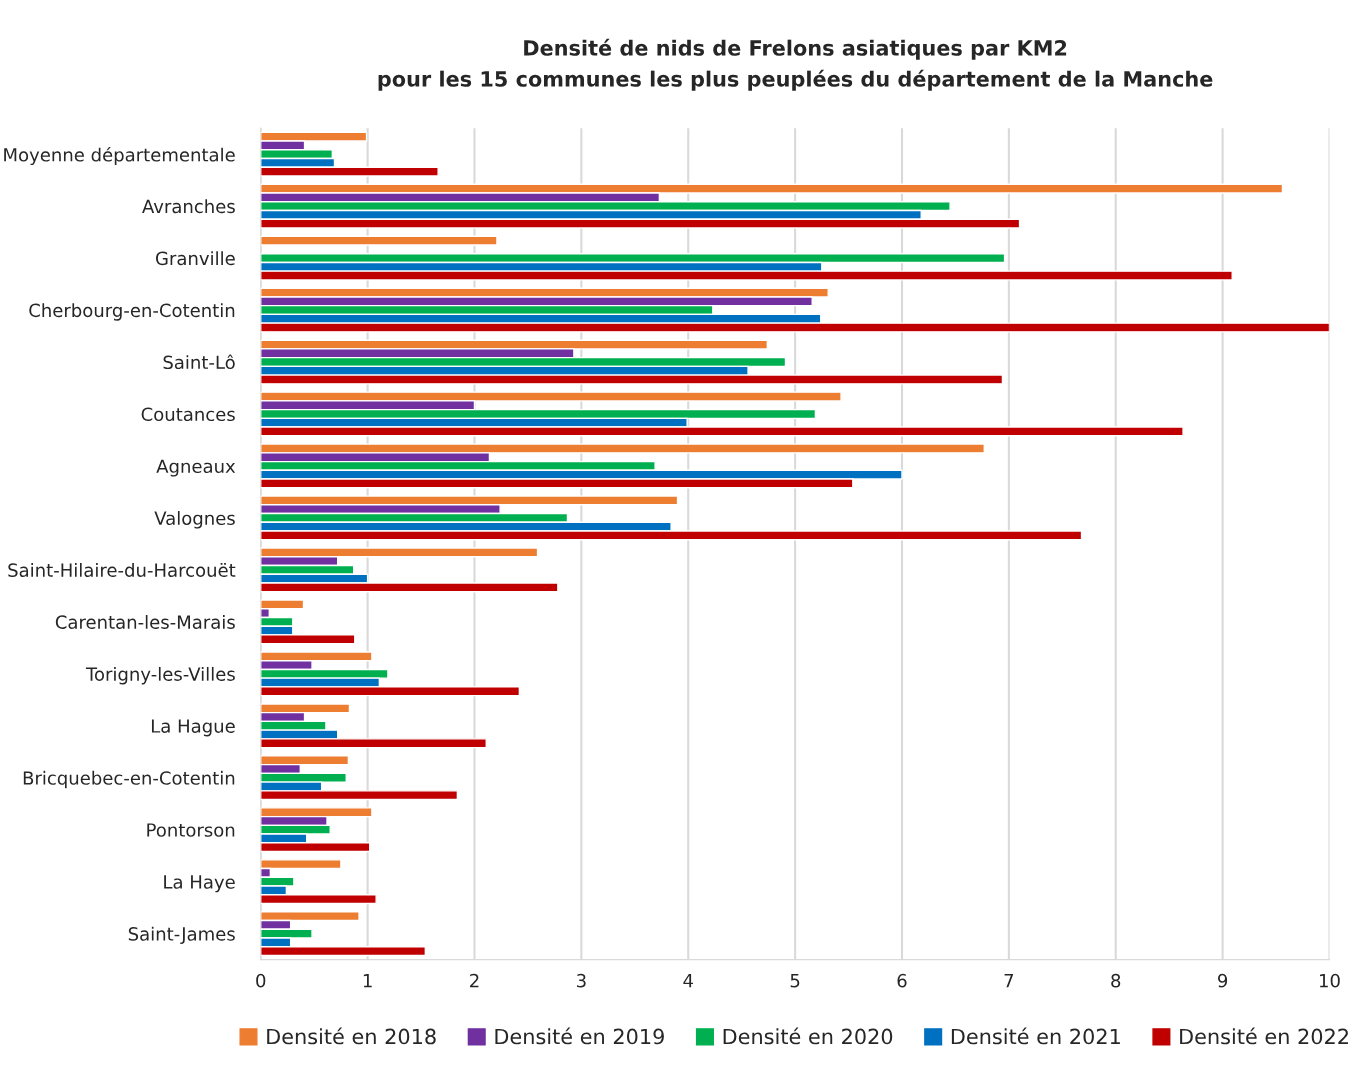 This screenshot has height=1077, width=1358. What do you see at coordinates (195, 258) in the screenshot?
I see `y-tick-label: Granville` at bounding box center [195, 258].